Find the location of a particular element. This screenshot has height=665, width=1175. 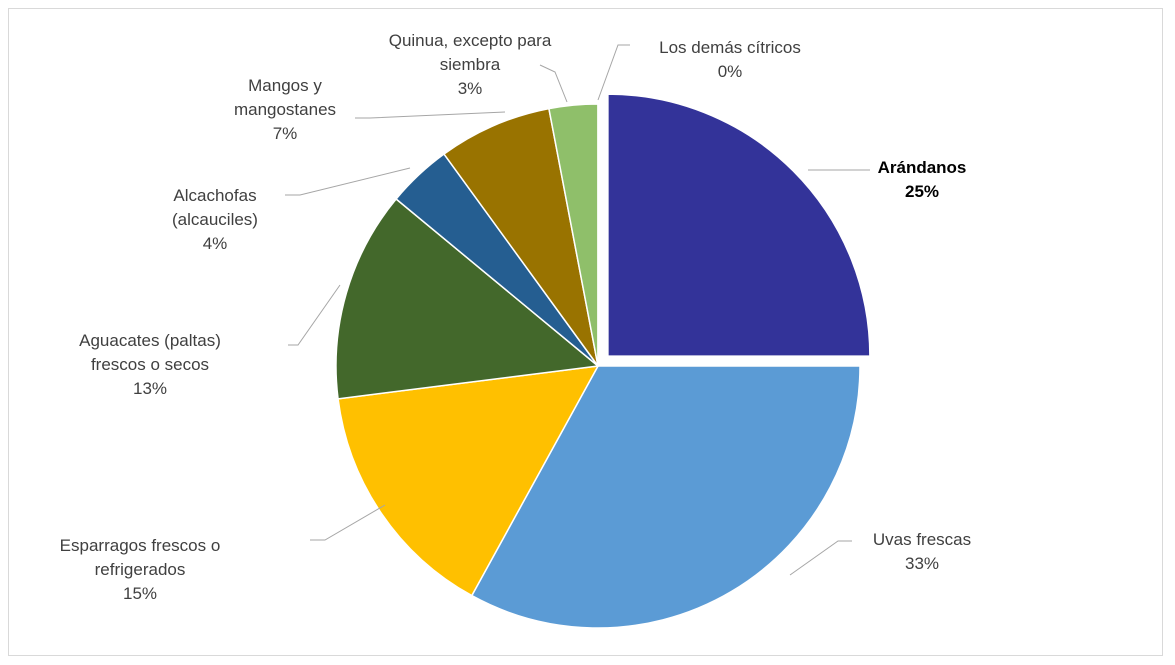

category-name: Los demás cítricos is located at coordinates (730, 47).